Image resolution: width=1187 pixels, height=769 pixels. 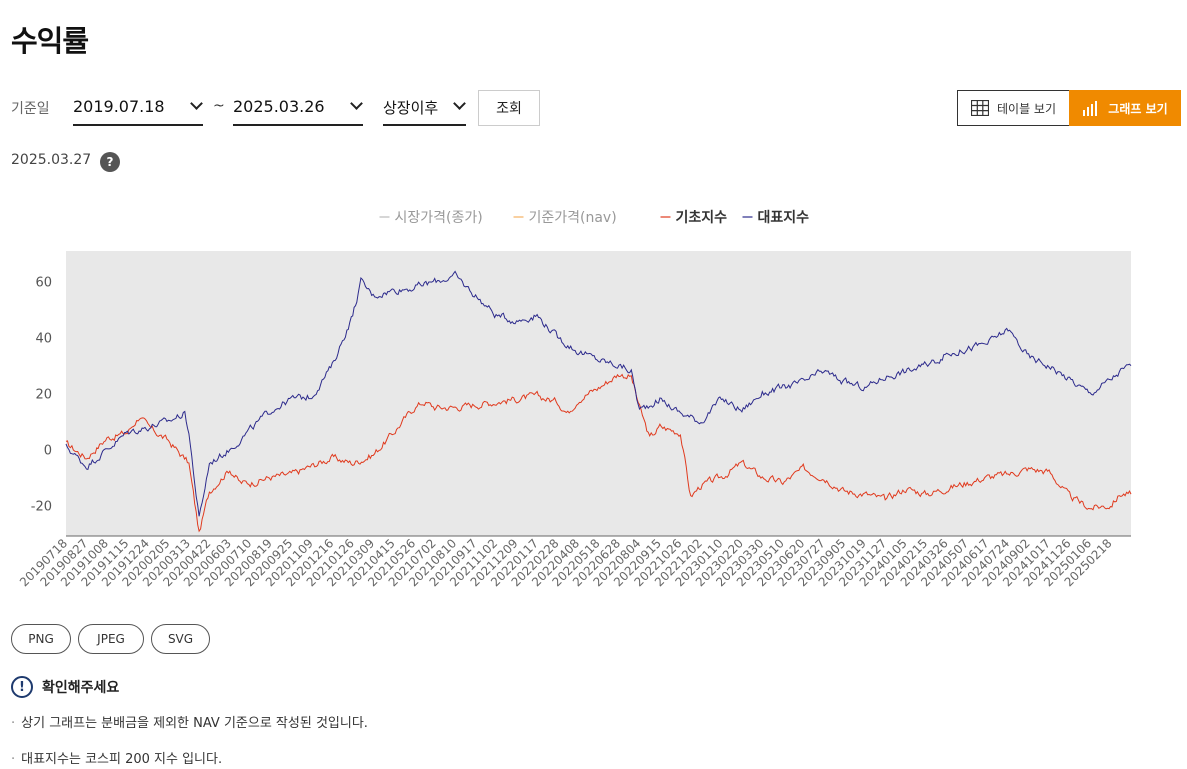 I want to click on y-tick-label: 20, so click(x=43, y=395).